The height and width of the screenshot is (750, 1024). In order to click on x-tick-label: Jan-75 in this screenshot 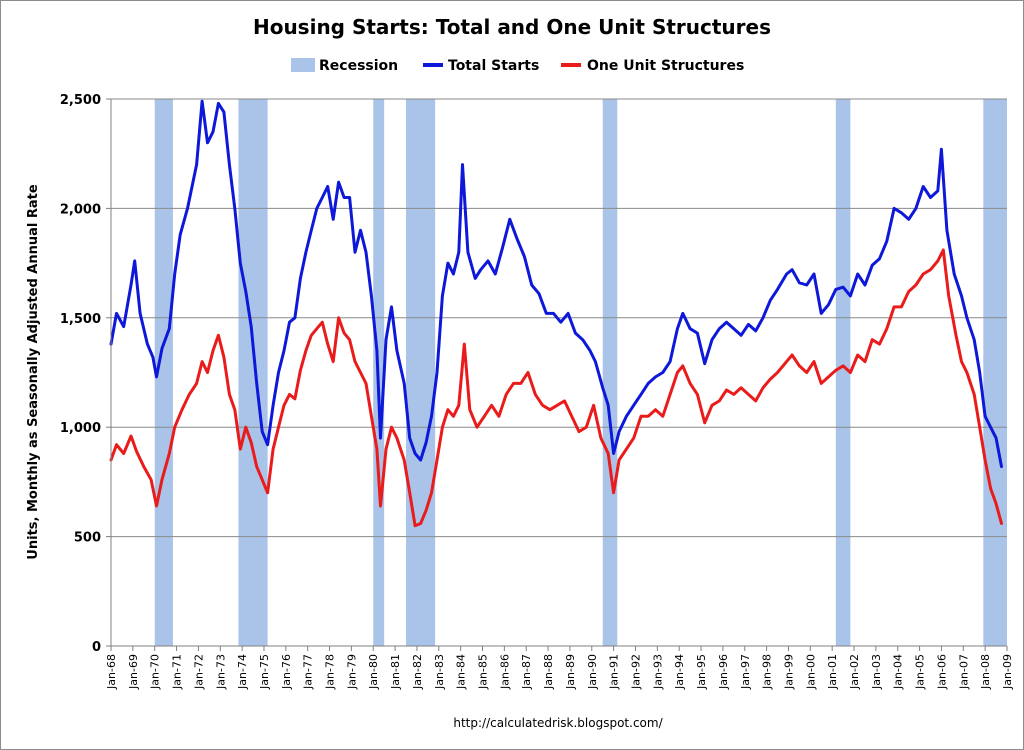, I will do `click(264, 672)`.